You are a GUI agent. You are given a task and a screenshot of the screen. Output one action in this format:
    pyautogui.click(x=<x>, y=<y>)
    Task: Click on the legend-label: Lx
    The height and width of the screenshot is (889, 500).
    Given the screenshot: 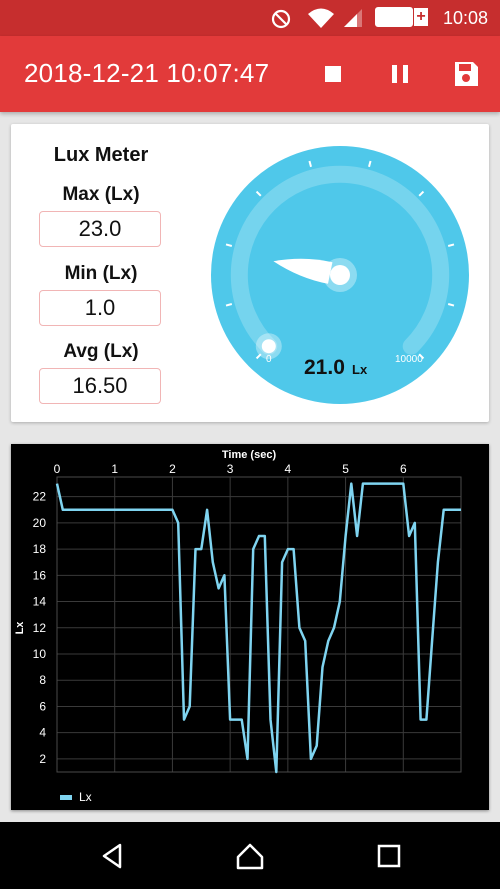 What is the action you would take?
    pyautogui.click(x=85, y=797)
    